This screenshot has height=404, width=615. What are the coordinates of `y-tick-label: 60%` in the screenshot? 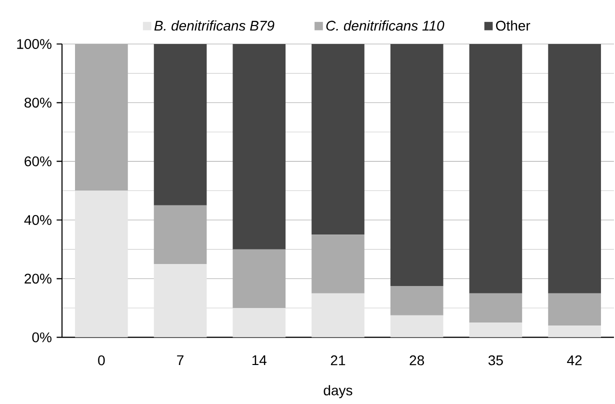 It's located at (38, 161).